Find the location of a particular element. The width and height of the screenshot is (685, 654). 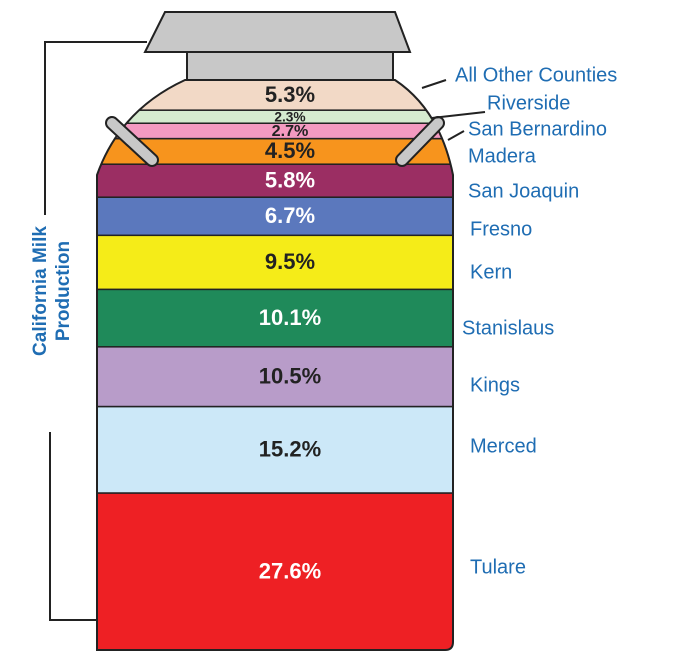

value-label: 2.7% is located at coordinates (290, 131).